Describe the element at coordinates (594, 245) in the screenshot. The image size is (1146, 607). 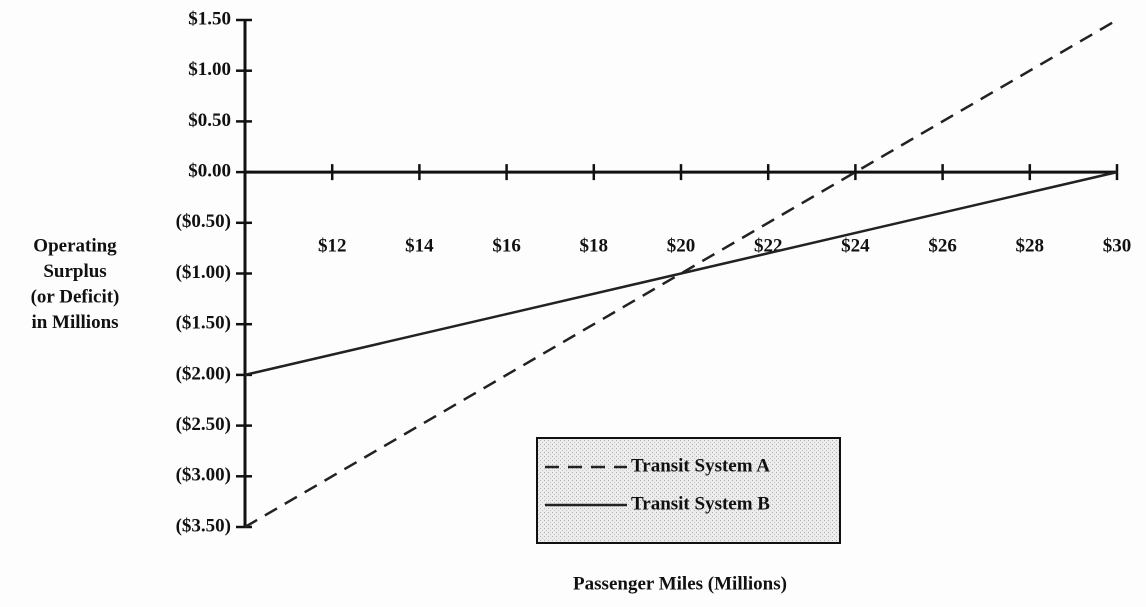
I see `x-tick-label: $18` at that location.